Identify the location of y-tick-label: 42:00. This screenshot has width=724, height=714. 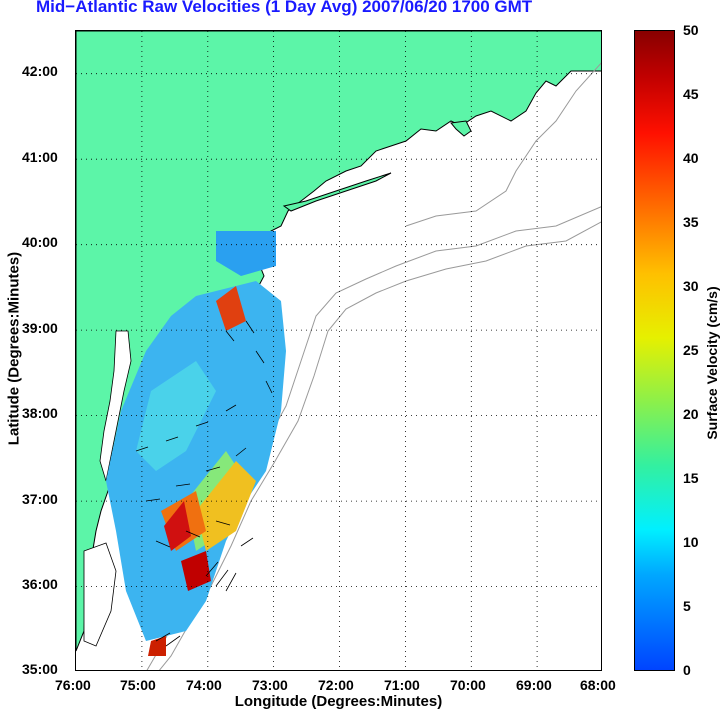
(40, 71).